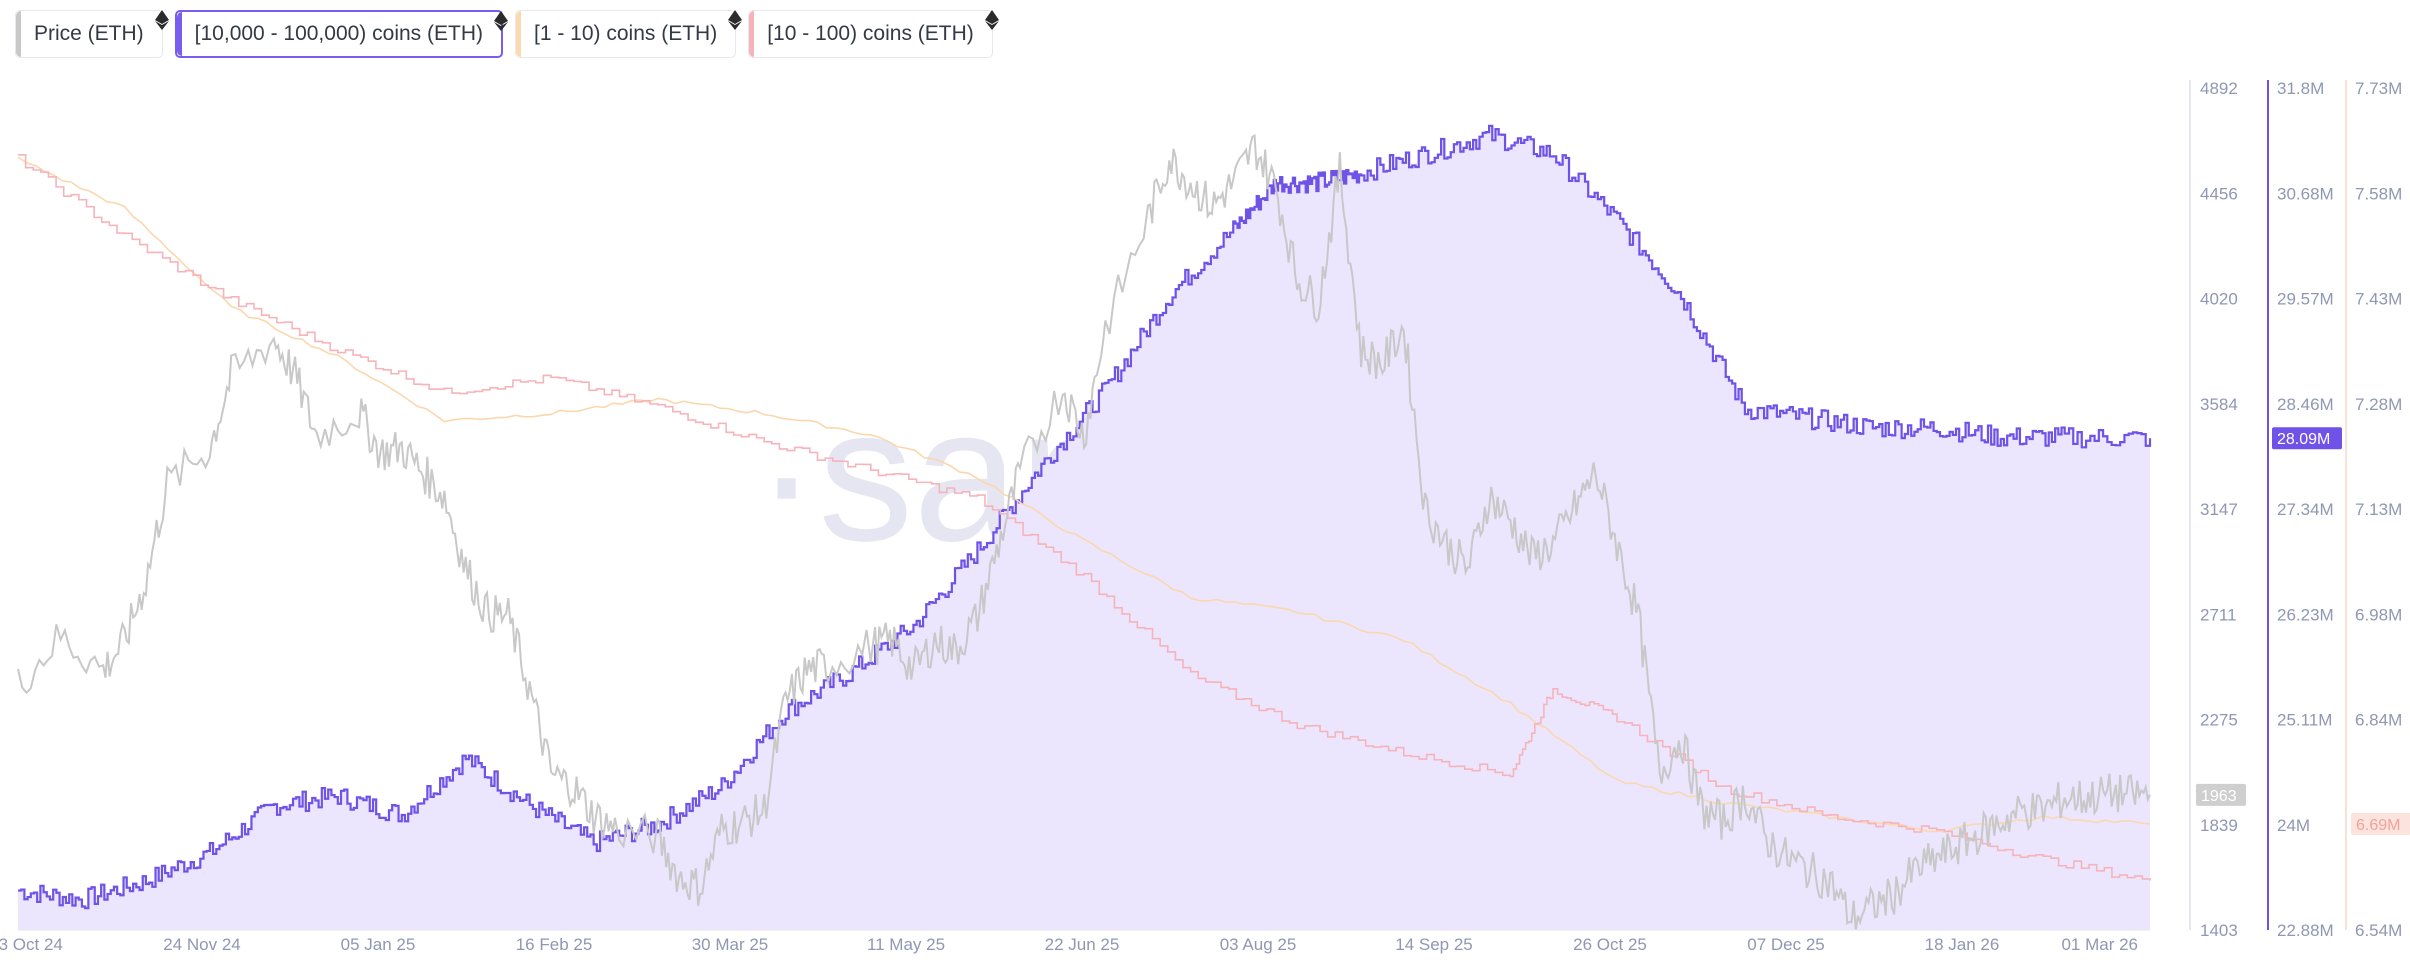 The height and width of the screenshot is (972, 2410). Describe the element at coordinates (752, 34) in the screenshot. I see `legend-mid-swatch` at that location.